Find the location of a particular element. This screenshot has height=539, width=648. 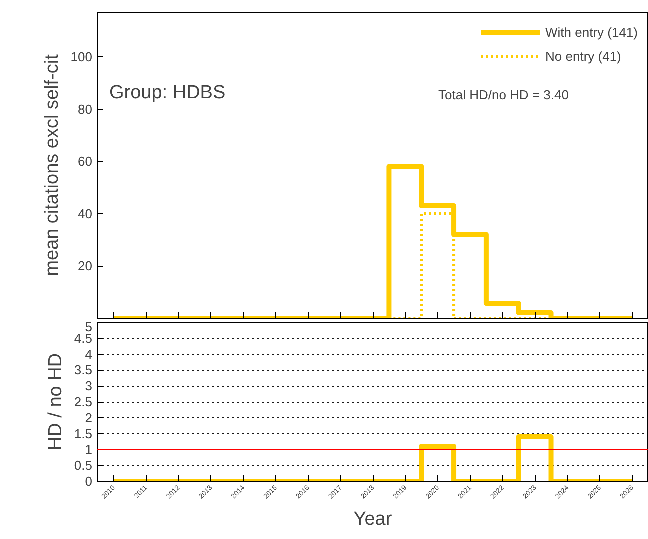

y-tick-label: 100 is located at coordinates (81, 56).